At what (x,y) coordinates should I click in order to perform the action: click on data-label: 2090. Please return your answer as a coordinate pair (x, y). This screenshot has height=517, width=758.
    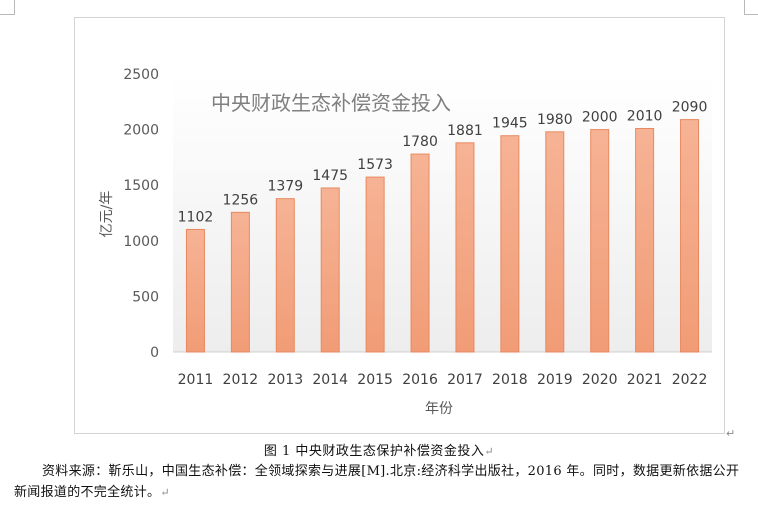
    Looking at the image, I should click on (690, 108).